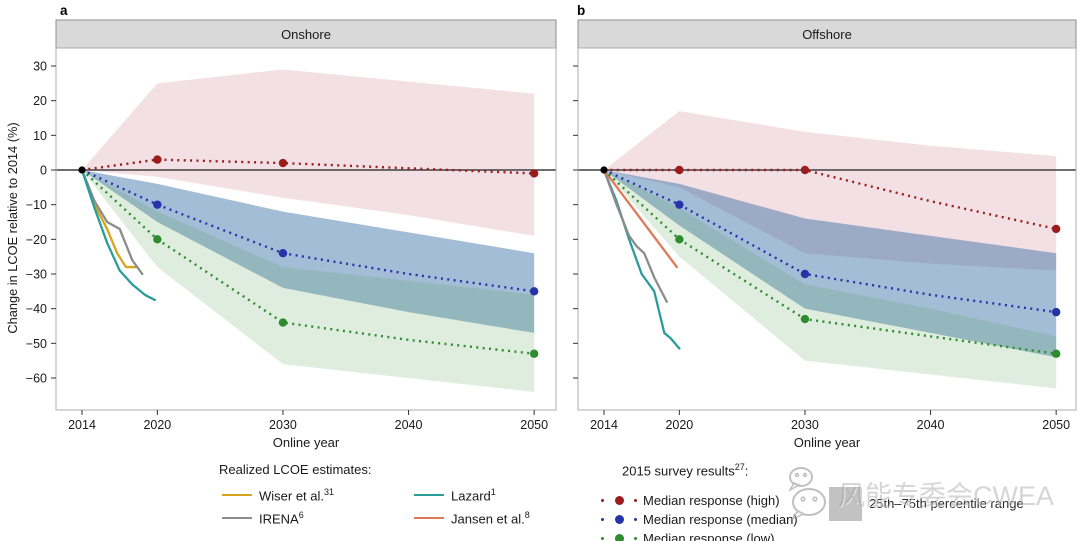  What do you see at coordinates (429, 518) in the screenshot?
I see `jansen-line-swatch` at bounding box center [429, 518].